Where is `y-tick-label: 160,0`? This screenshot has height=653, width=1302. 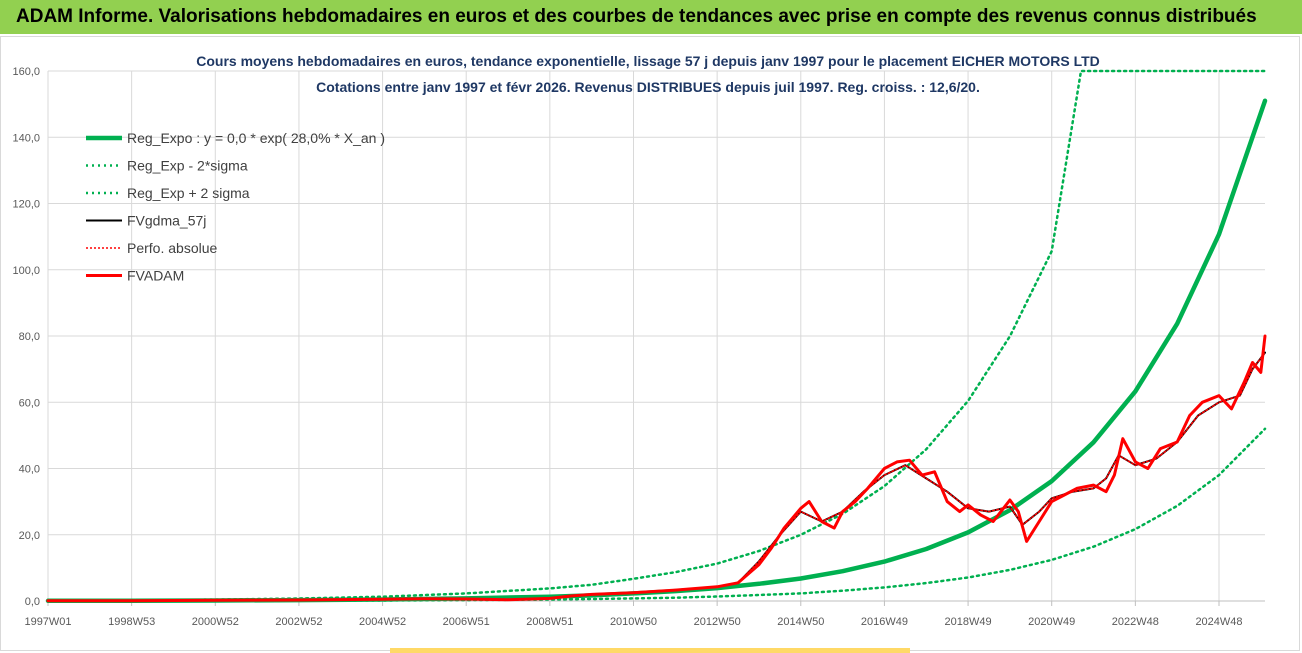
y-tick-label: 160,0 is located at coordinates (26, 72).